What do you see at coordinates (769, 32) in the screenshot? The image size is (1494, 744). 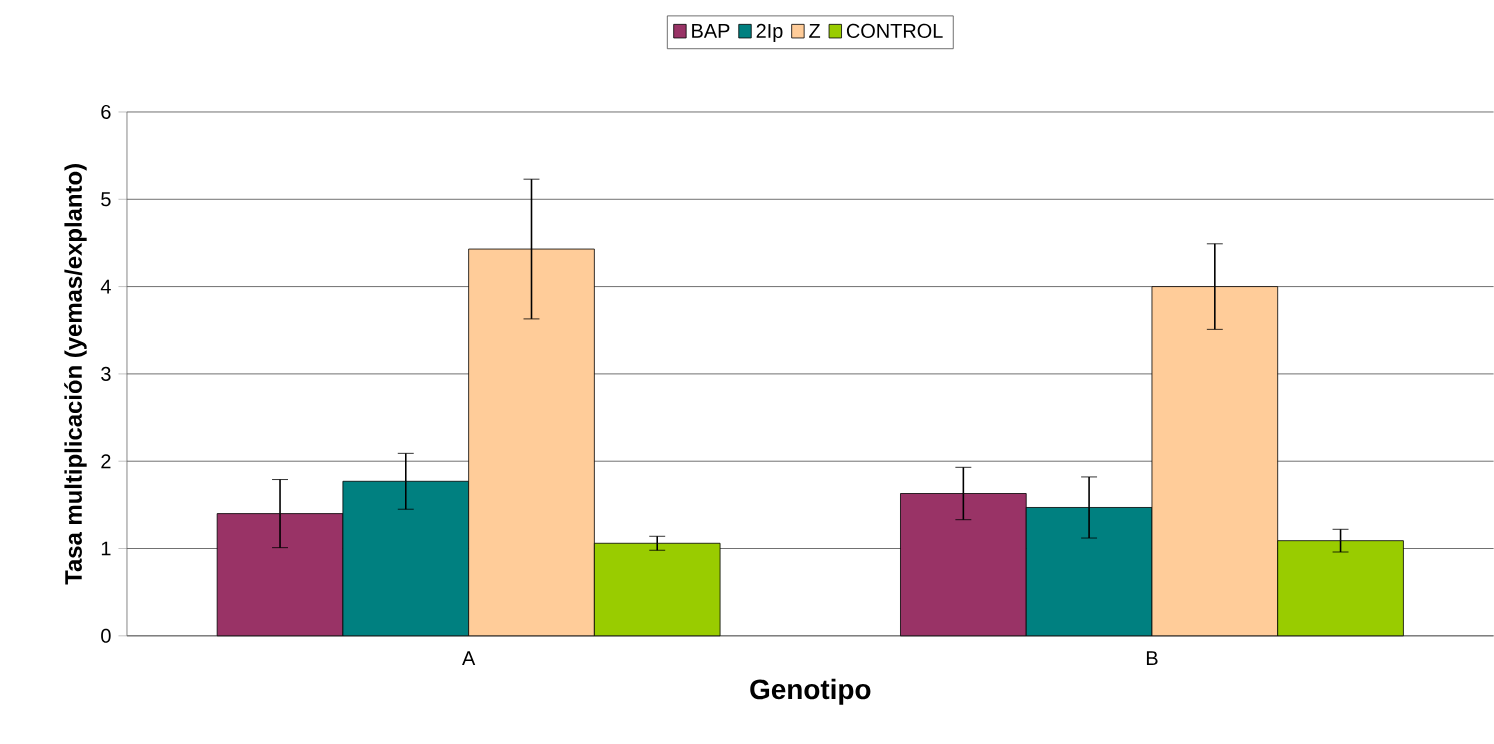 I see `legend-label: 2Ip` at bounding box center [769, 32].